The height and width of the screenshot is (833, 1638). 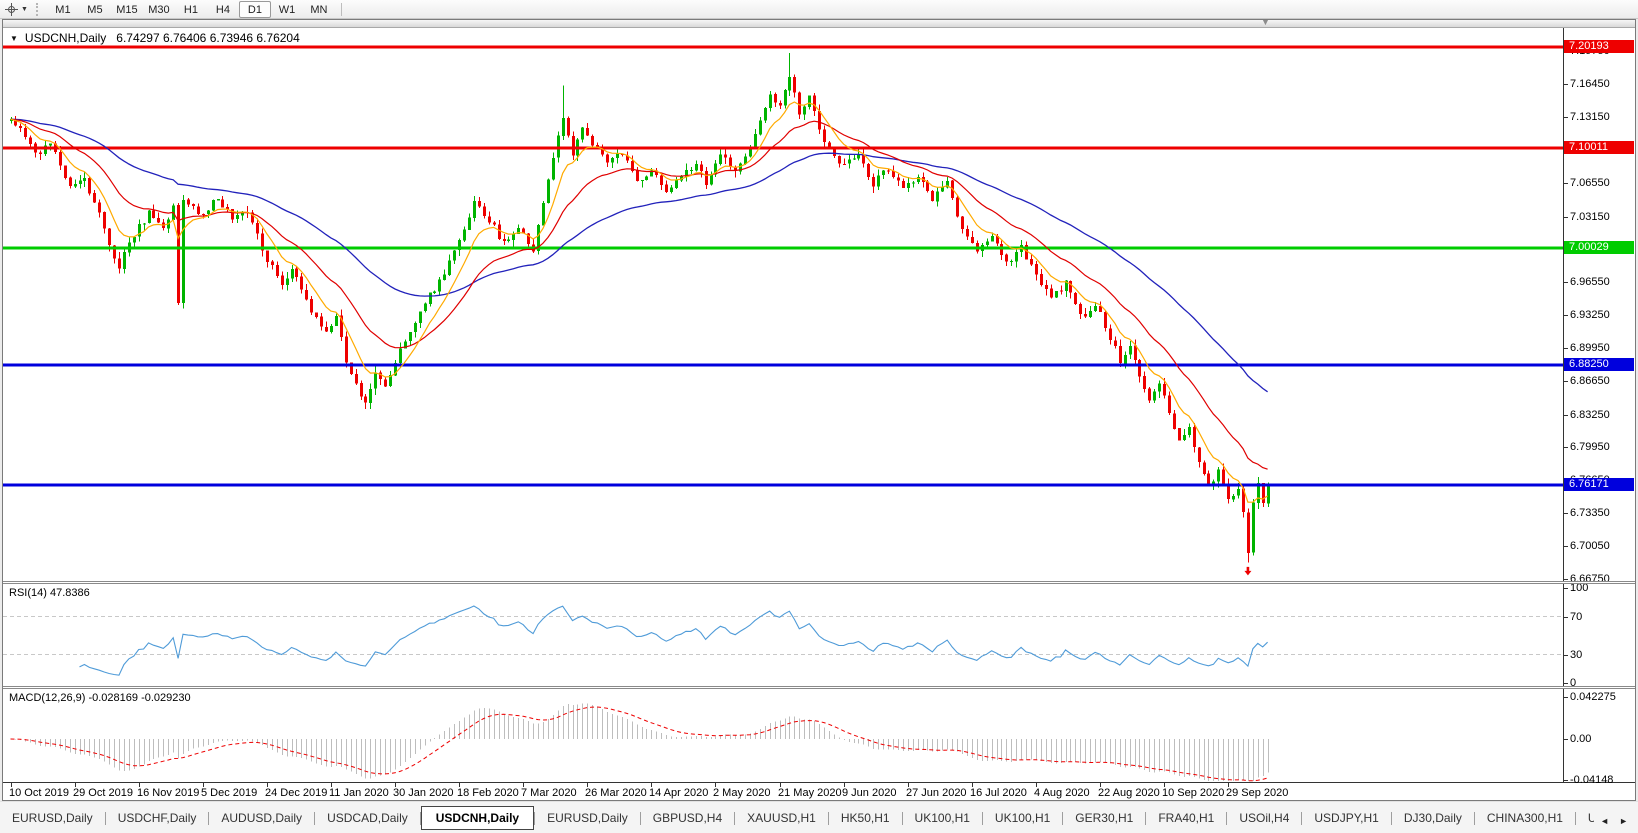 I want to click on timeframe-button-mn: MN, so click(x=319, y=9).